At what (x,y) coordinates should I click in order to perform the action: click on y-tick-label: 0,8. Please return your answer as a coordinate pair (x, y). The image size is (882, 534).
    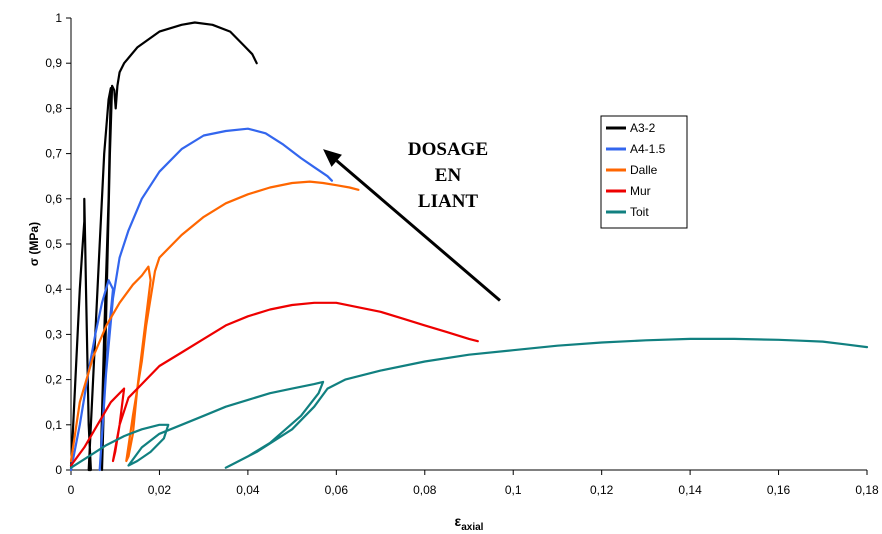
    Looking at the image, I should click on (53, 108).